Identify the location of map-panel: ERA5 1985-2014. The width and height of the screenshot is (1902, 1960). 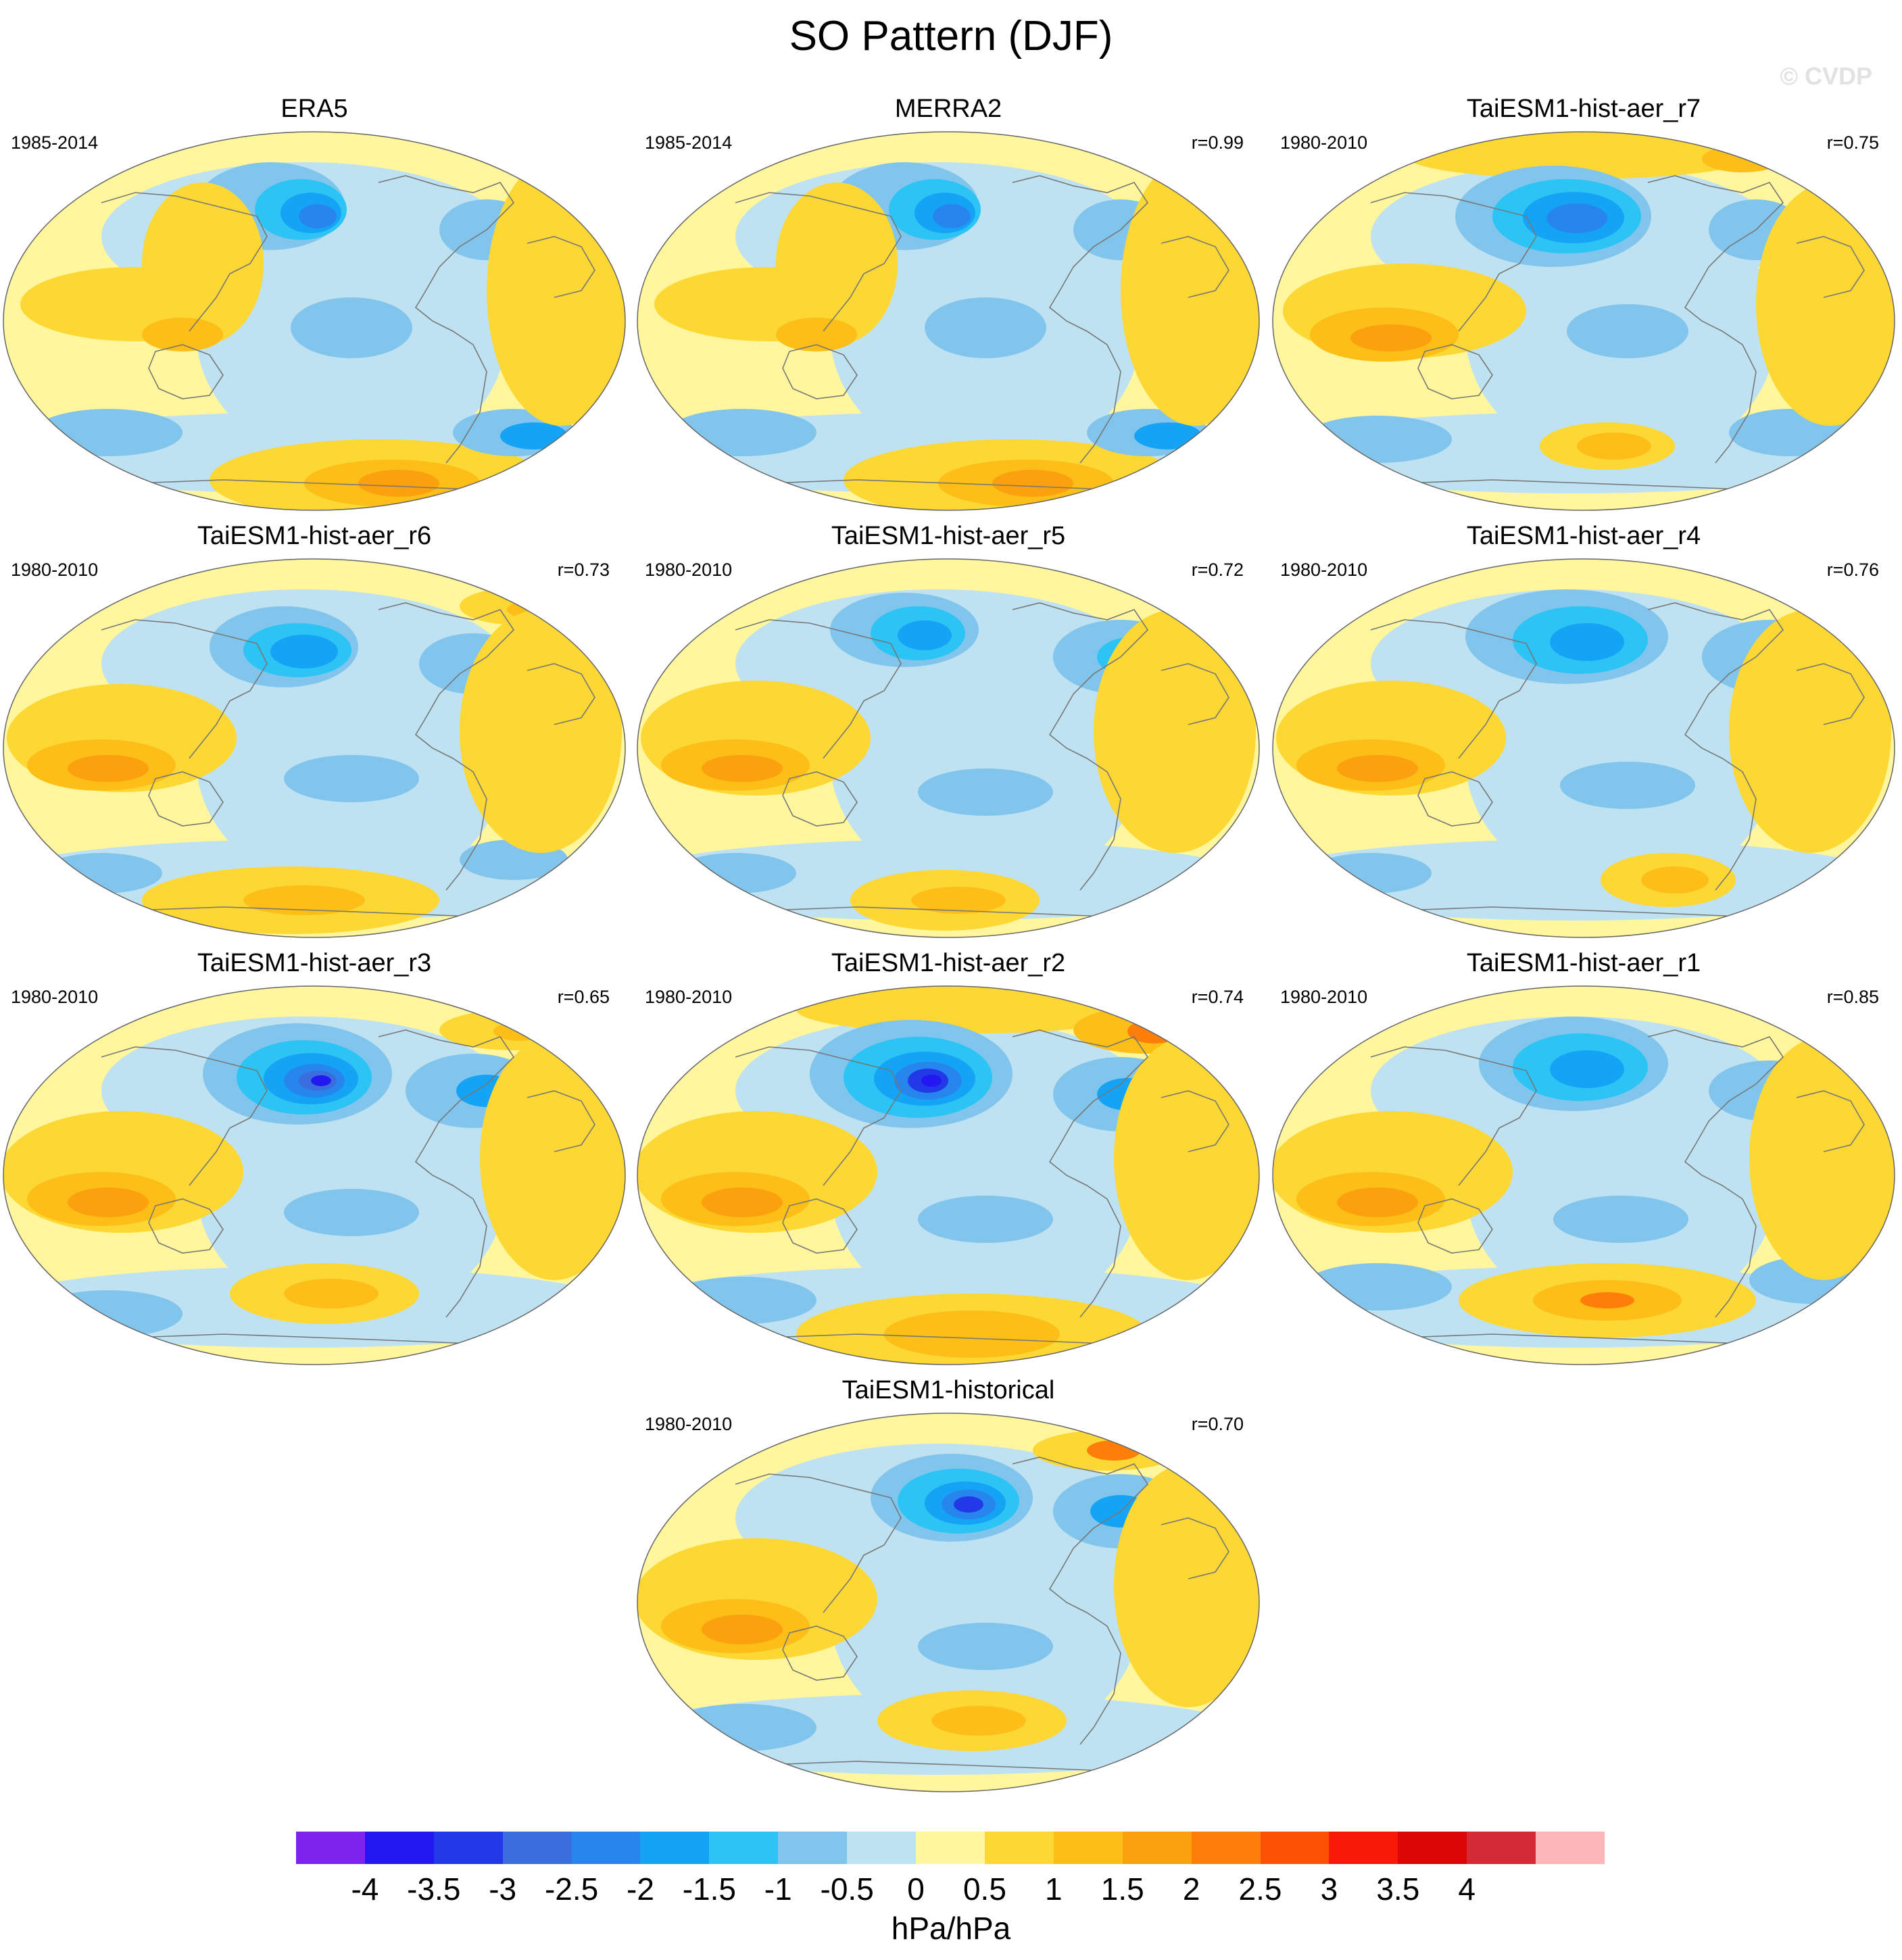
(314, 307).